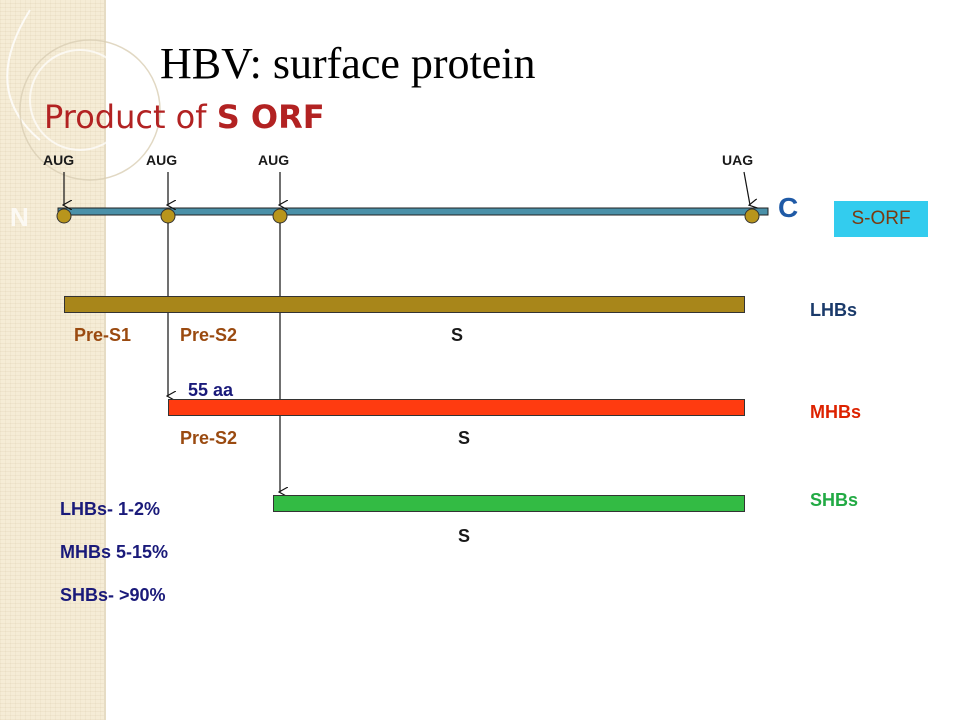  I want to click on pre-s1-length-label: 55 aa, so click(211, 390).